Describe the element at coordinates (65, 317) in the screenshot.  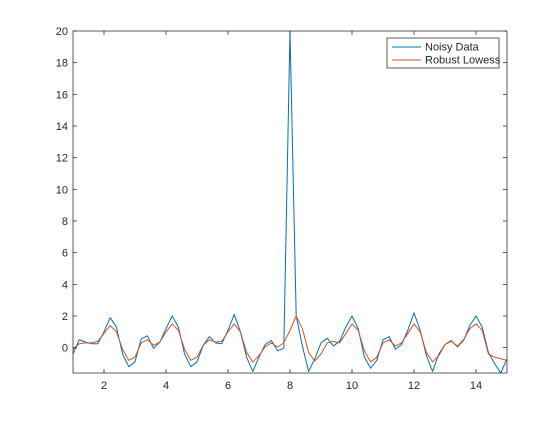
I see `y-tick-label: 2` at that location.